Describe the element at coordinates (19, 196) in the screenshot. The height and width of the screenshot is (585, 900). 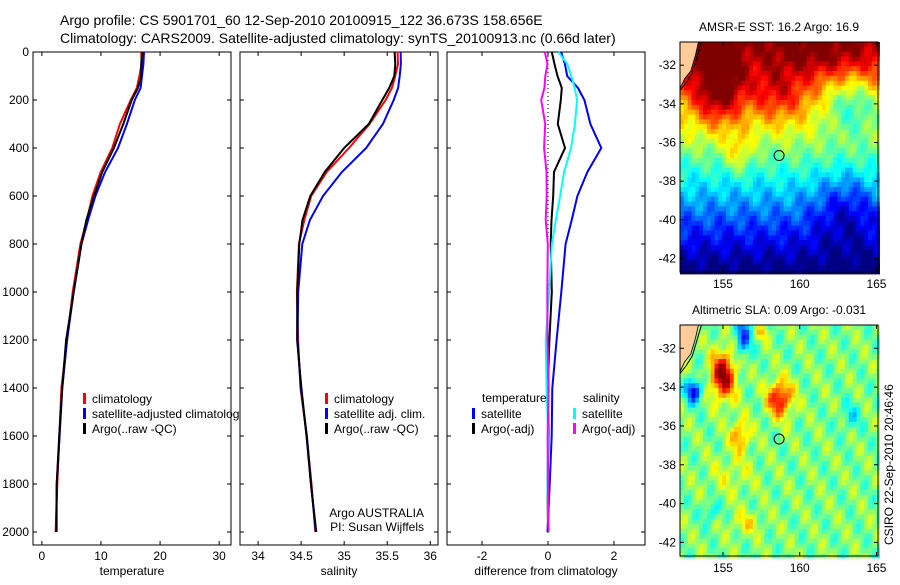
I see `y-tick-label: 600` at that location.